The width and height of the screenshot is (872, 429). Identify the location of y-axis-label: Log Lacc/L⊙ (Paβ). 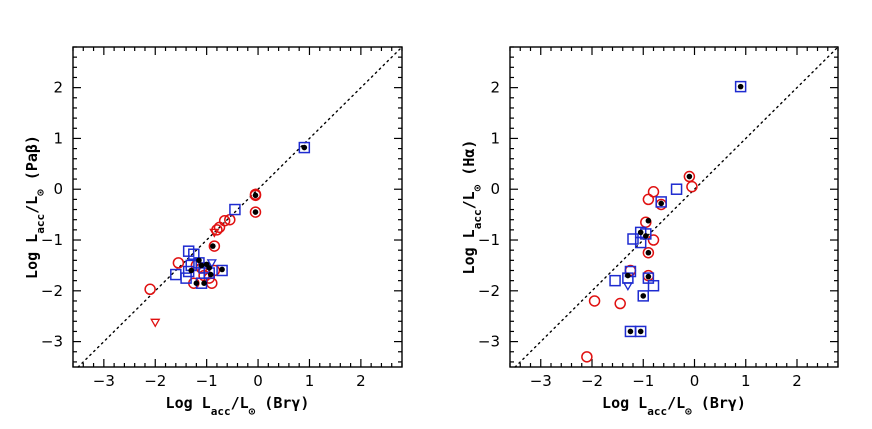
(35, 207).